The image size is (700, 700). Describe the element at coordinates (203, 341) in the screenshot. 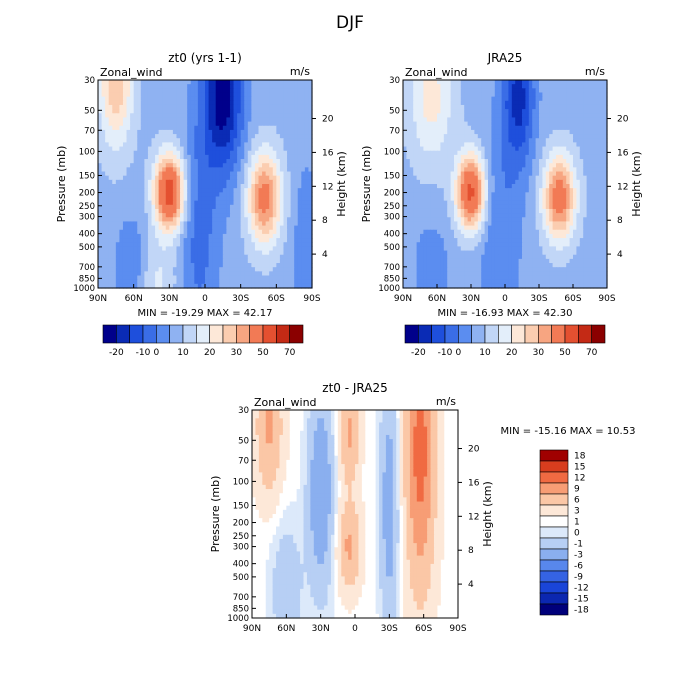

I see `colorbar-0: -20 -10 0 10 20 30 50 70` at that location.